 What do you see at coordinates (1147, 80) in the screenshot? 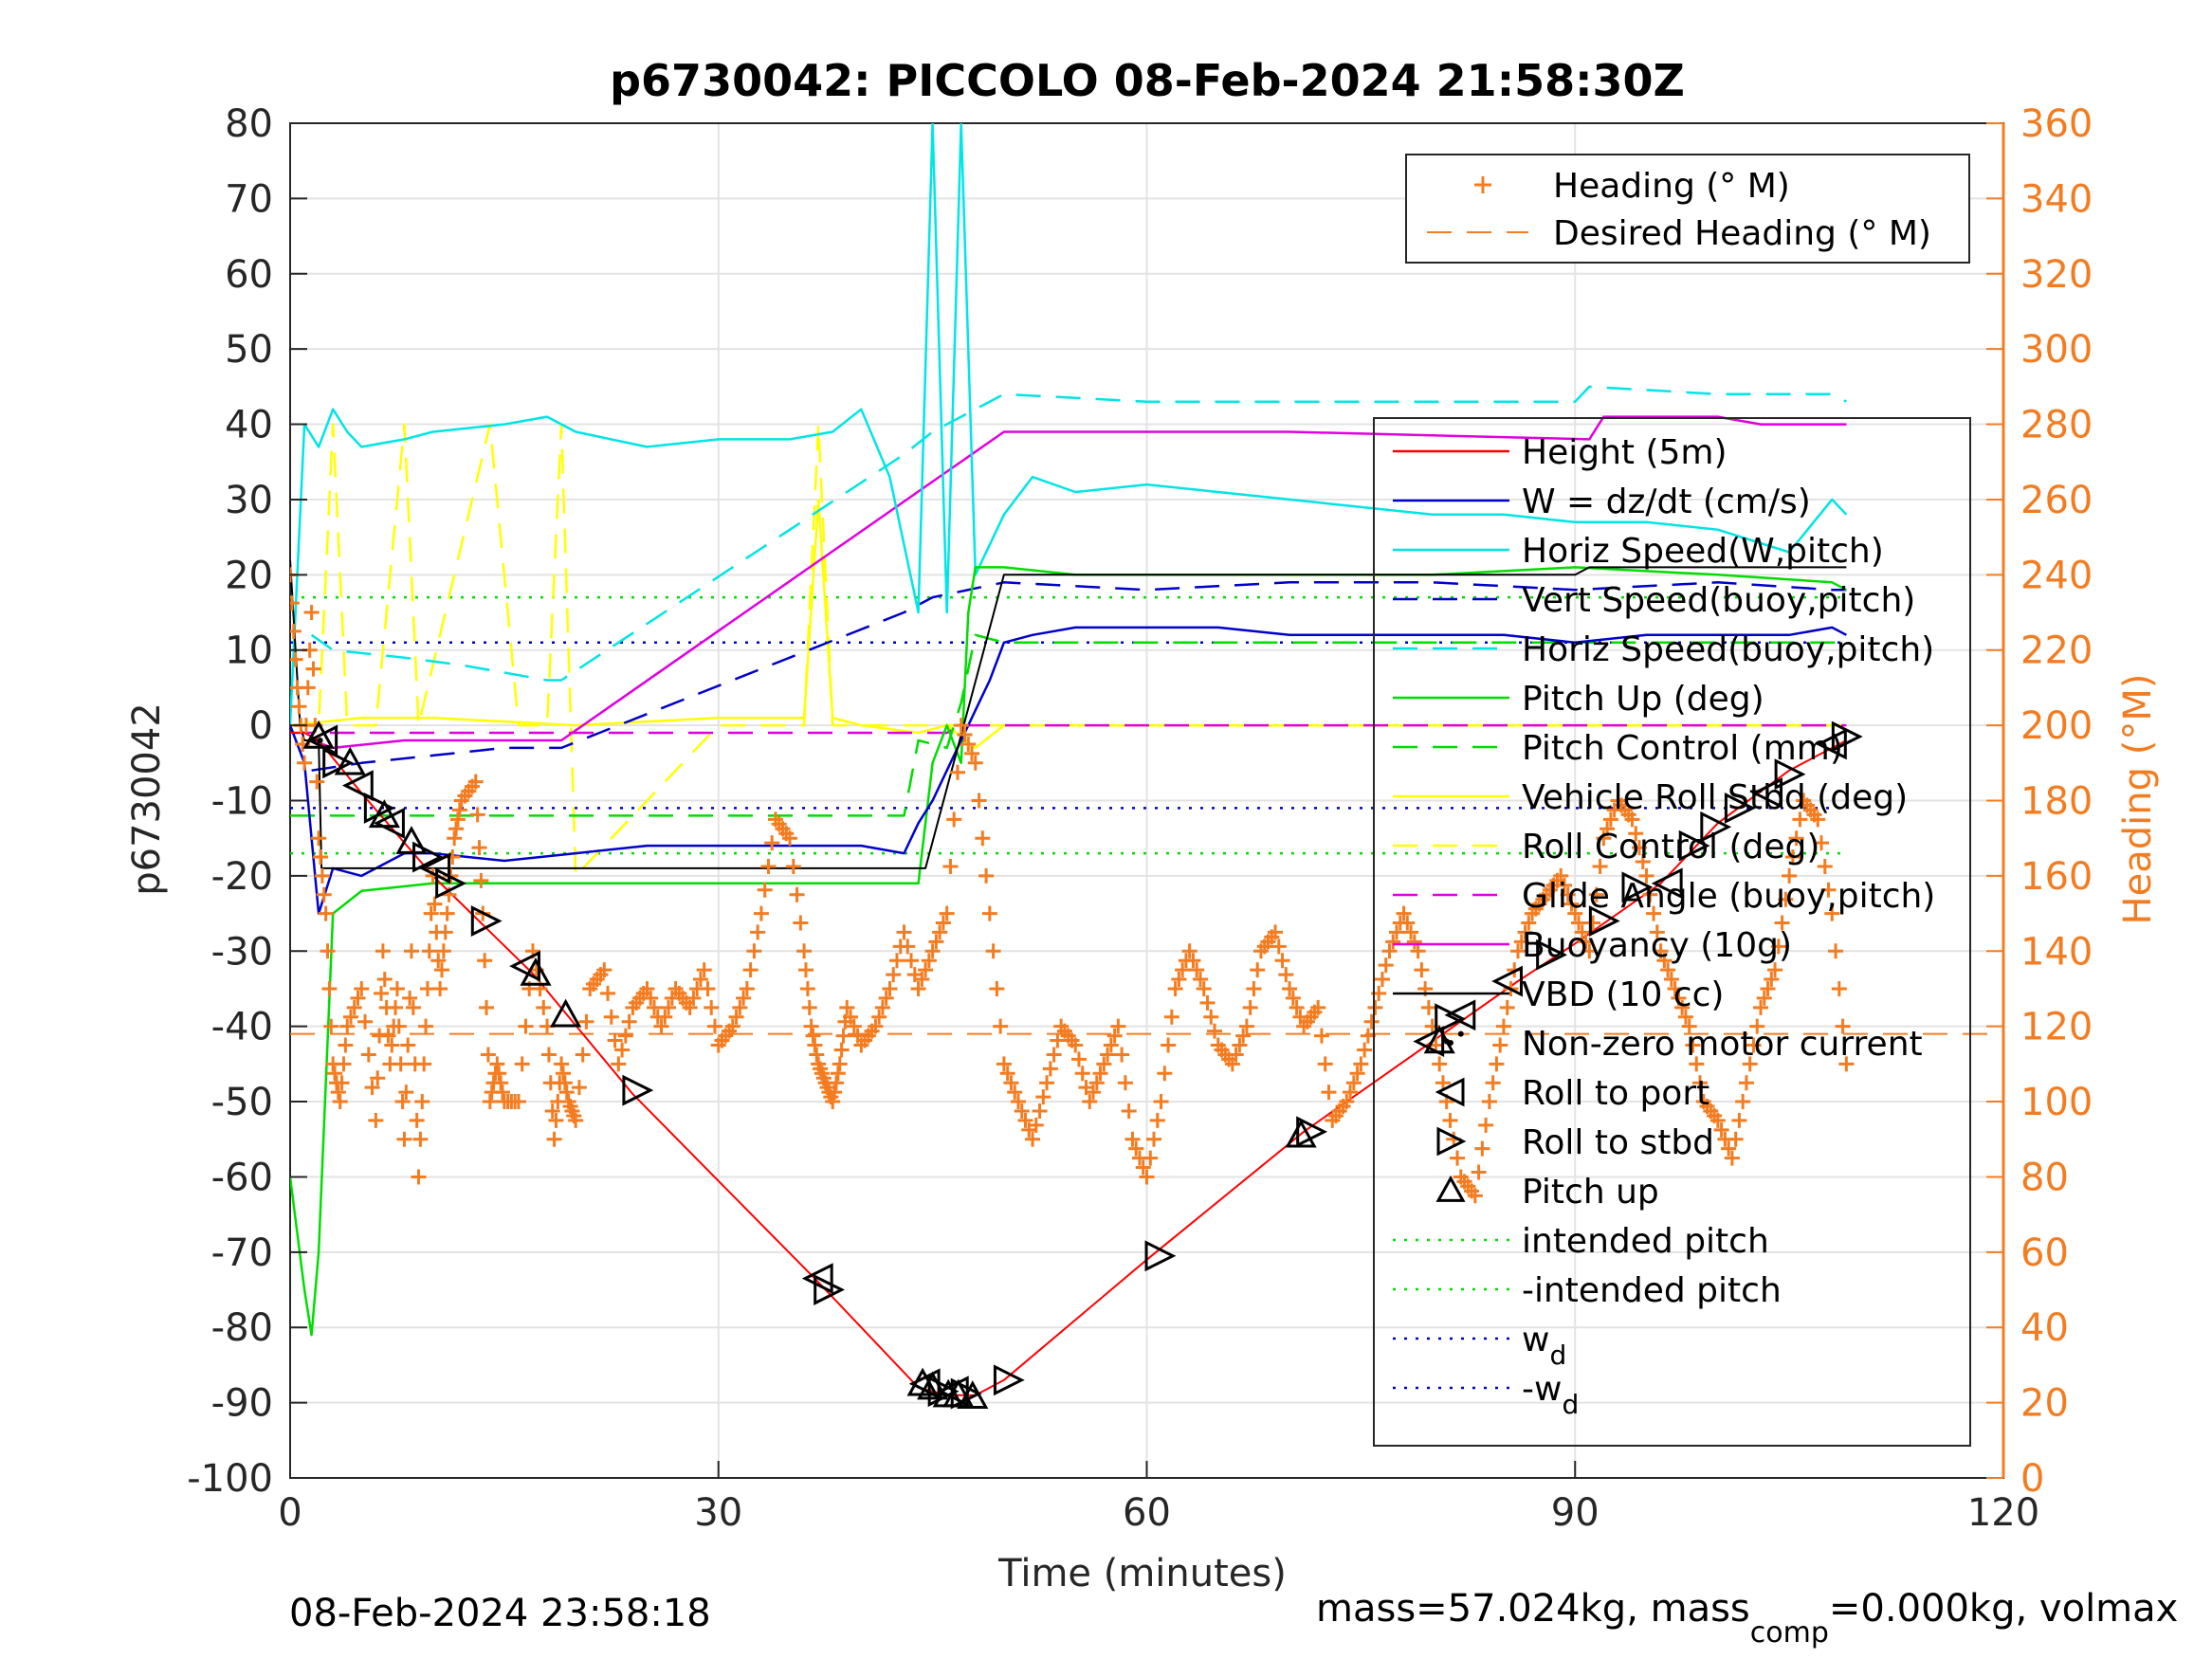
I see `chart-title: p6730042: PICCOLO 08-Feb-2024 21:58:30Z` at bounding box center [1147, 80].